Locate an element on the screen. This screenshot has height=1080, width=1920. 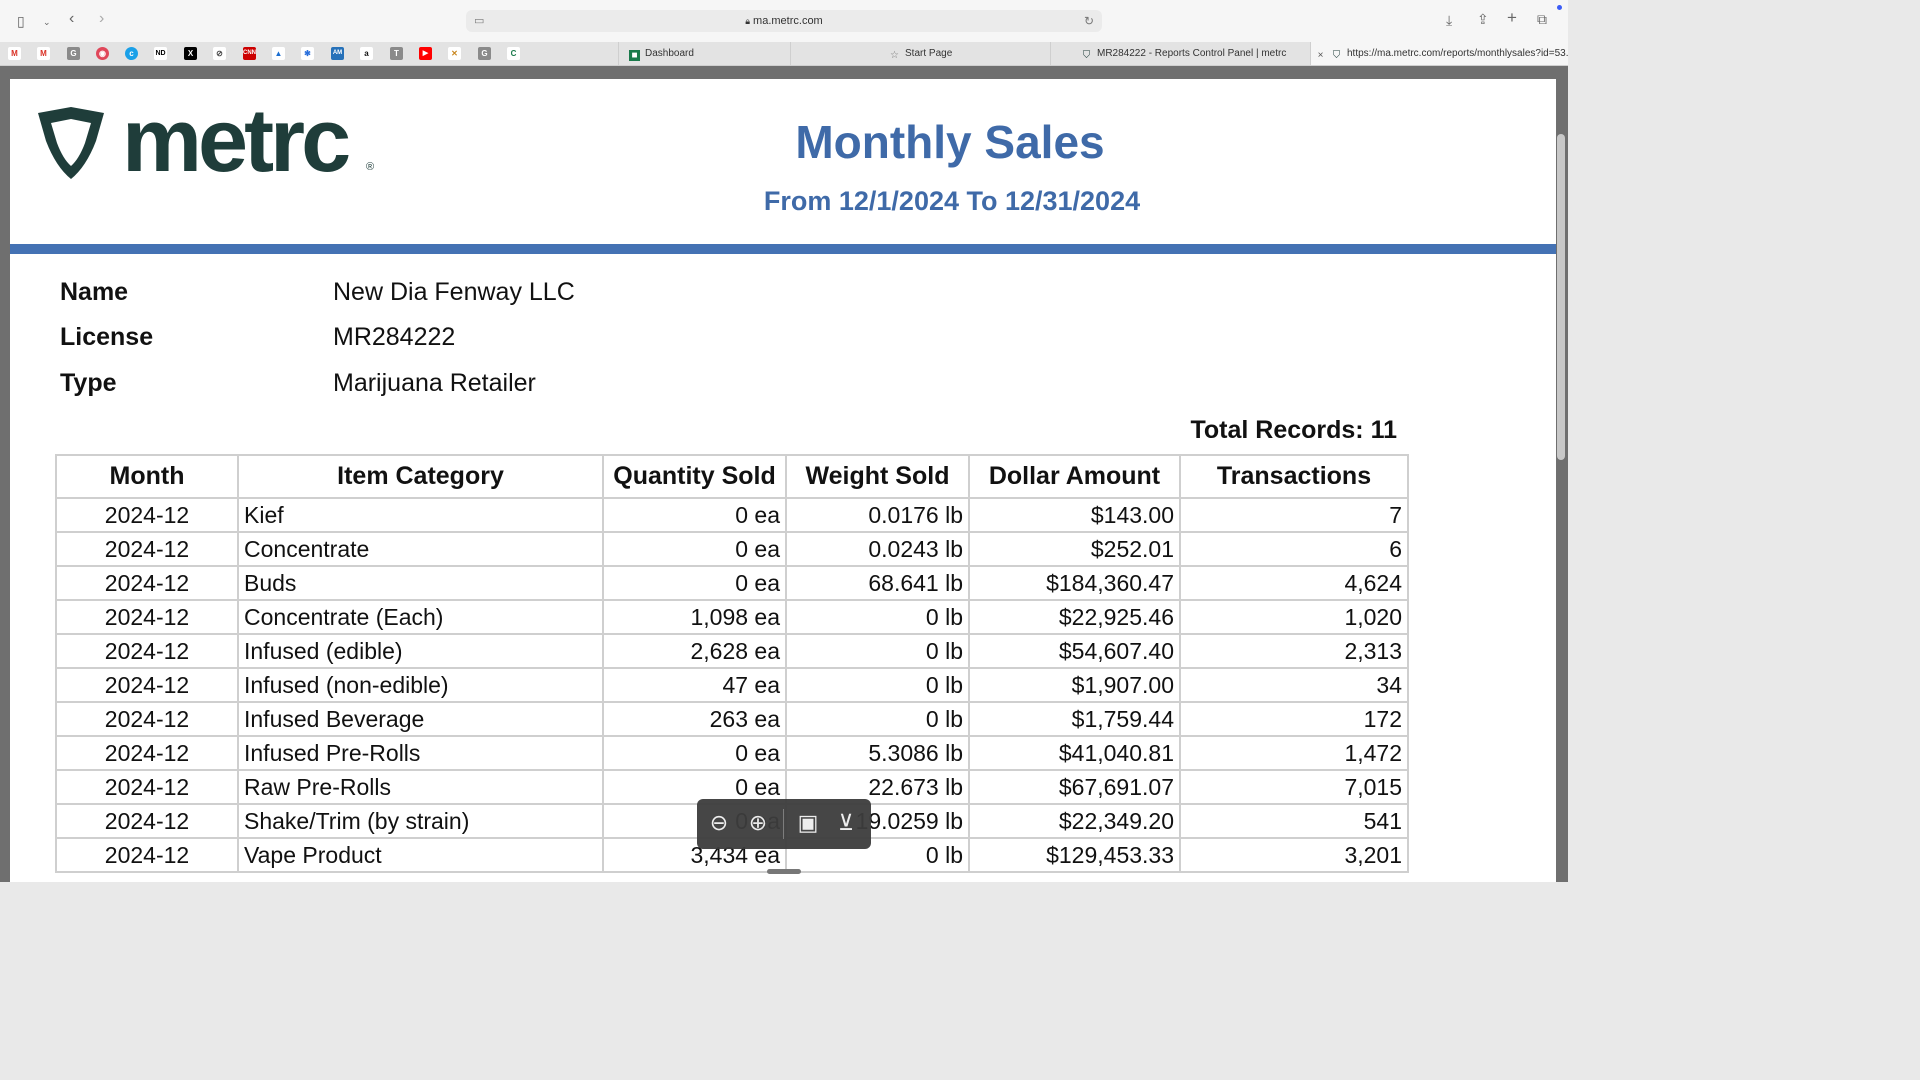
tab-label: Dashboard is located at coordinates (669, 53).